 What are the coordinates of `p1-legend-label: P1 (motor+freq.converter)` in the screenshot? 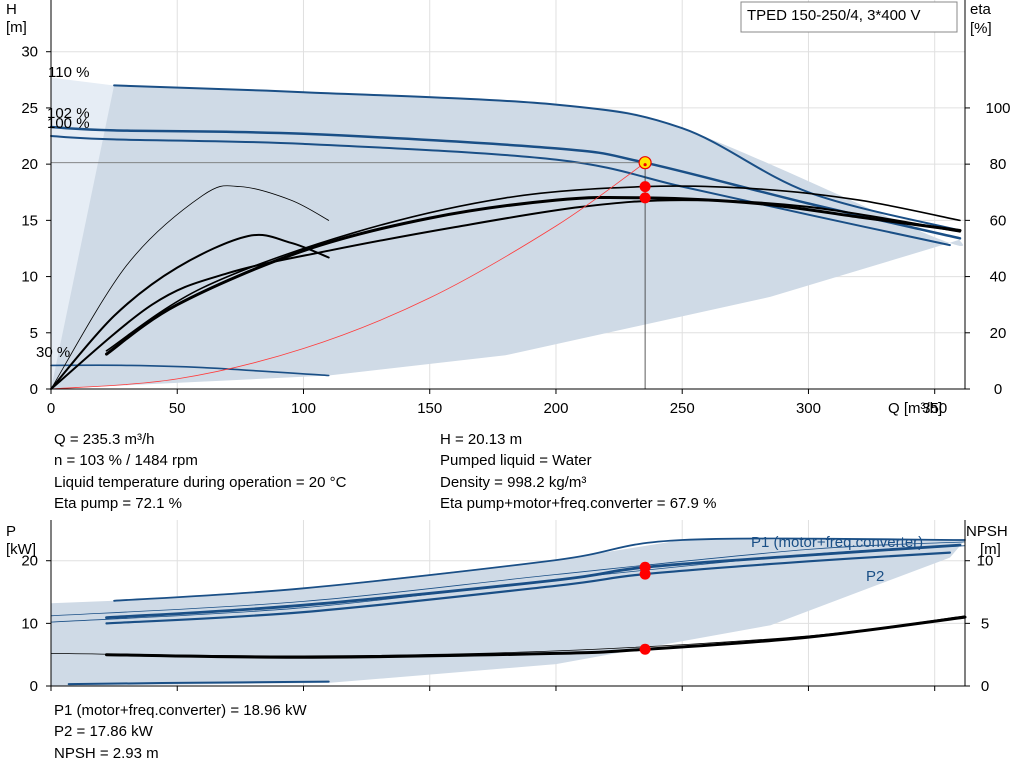 It's located at (837, 542).